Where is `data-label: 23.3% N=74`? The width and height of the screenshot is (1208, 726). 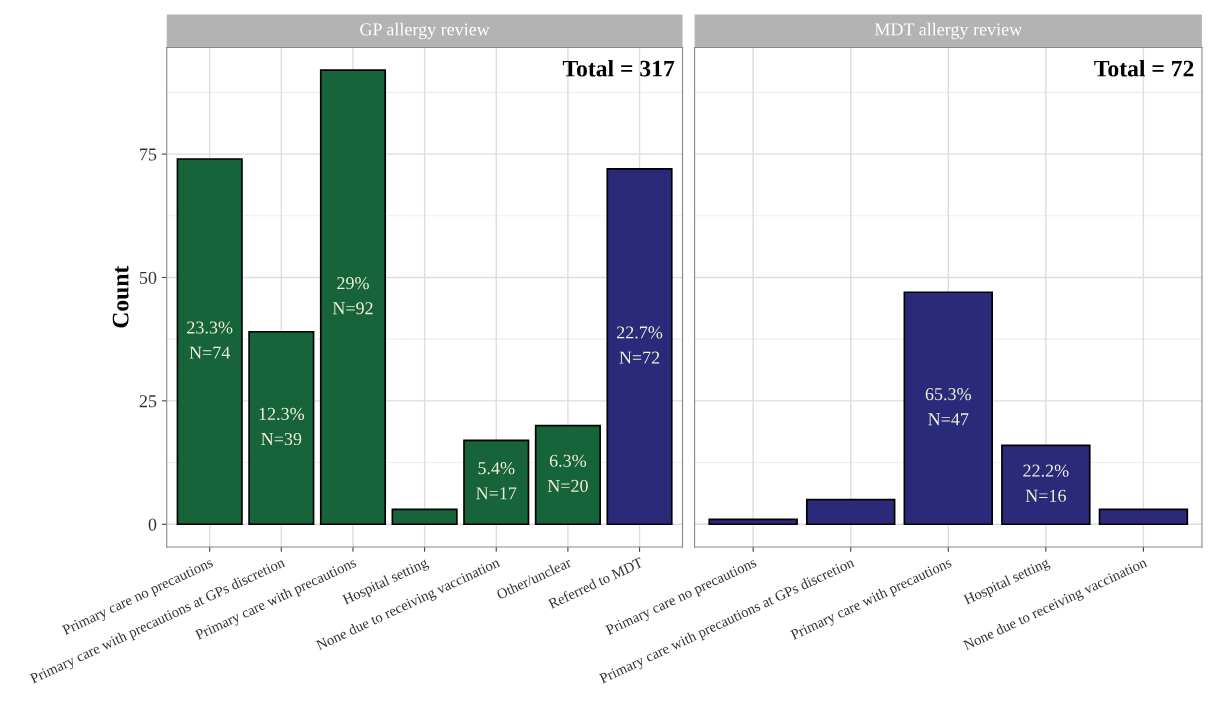
data-label: 23.3% N=74 is located at coordinates (210, 340).